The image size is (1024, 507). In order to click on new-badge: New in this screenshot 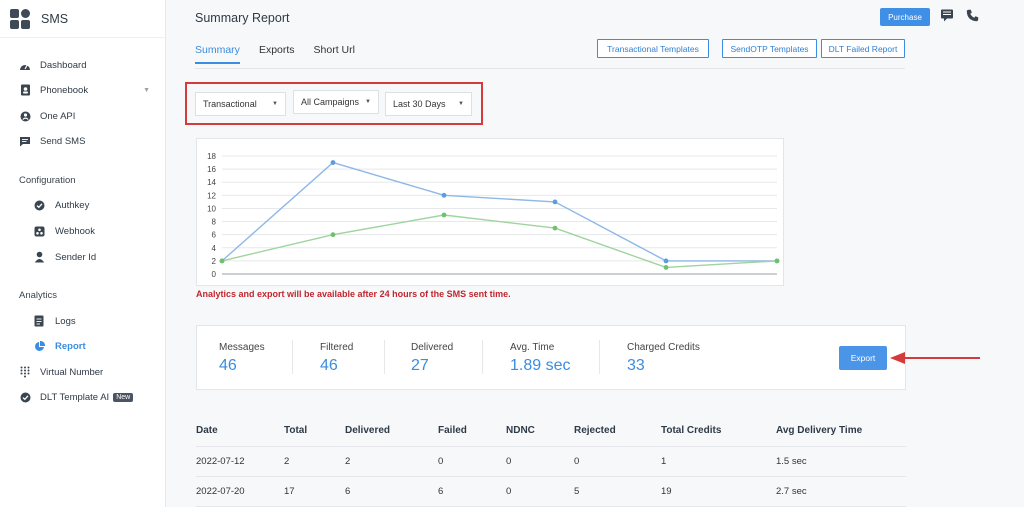, I will do `click(123, 397)`.